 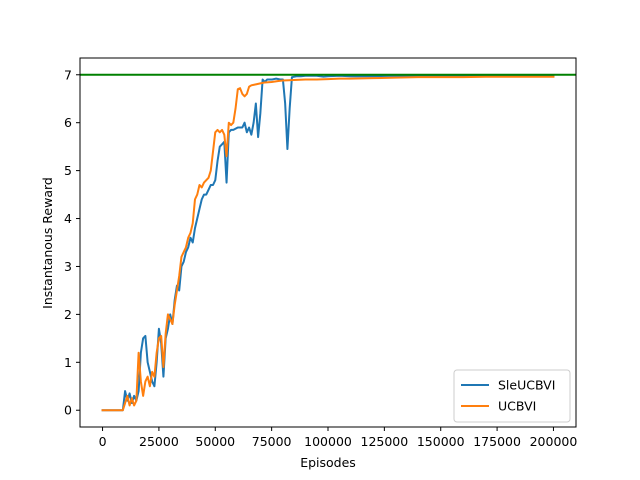 What do you see at coordinates (68, 266) in the screenshot?
I see `y-tick-label: 3` at bounding box center [68, 266].